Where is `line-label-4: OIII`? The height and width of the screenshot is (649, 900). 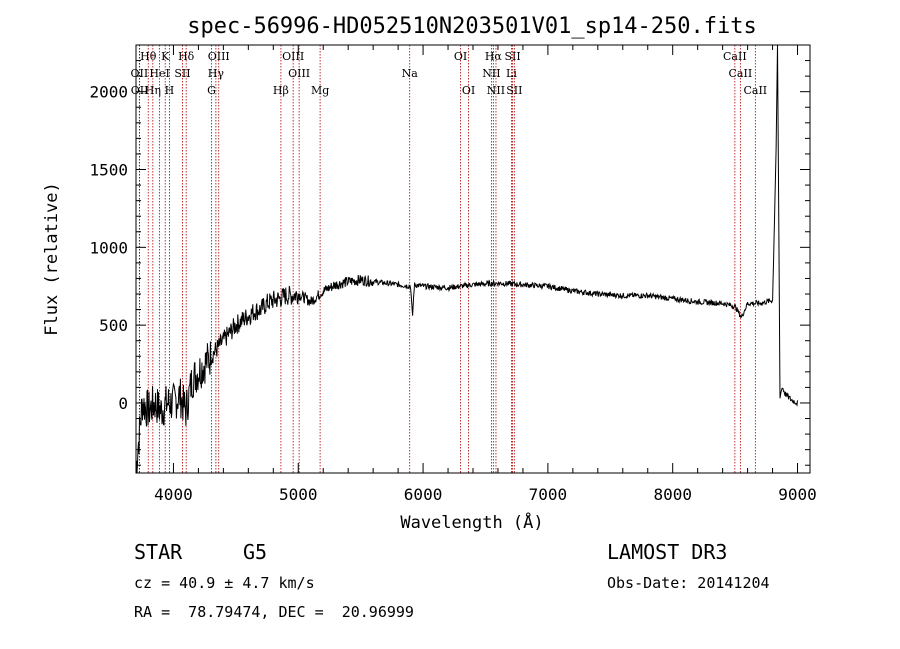
line-label-4: OIII is located at coordinates (293, 56).